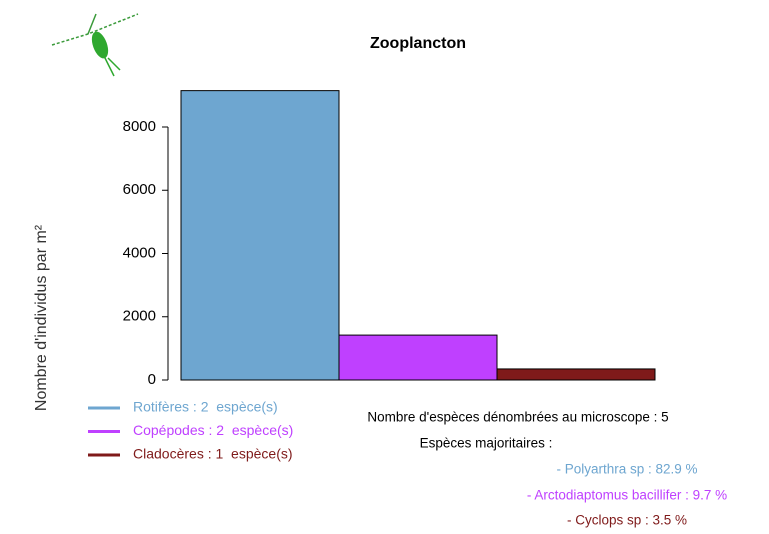 The width and height of the screenshot is (769, 534). I want to click on y-tick-label: 4000, so click(139, 252).